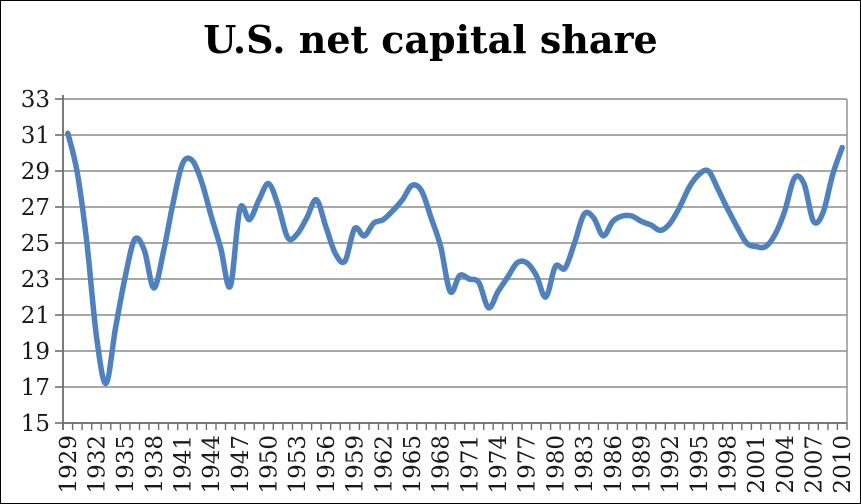 The width and height of the screenshot is (861, 504). Describe the element at coordinates (843, 464) in the screenshot. I see `x-axis-label: 2010` at that location.